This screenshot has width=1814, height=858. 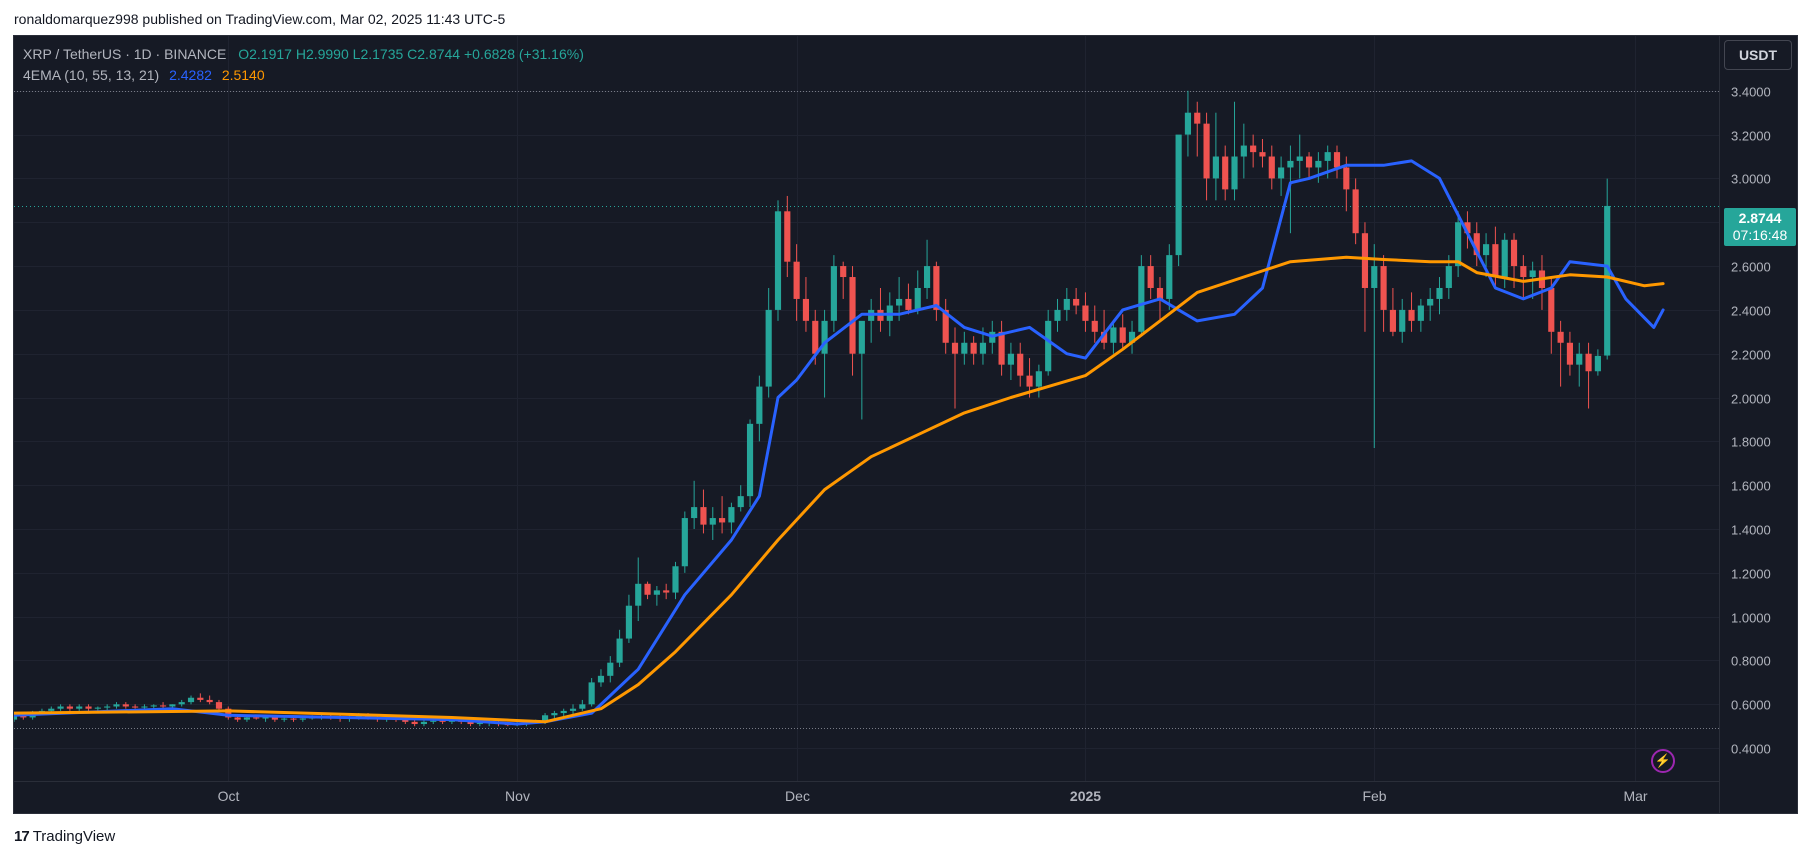 What do you see at coordinates (1751, 399) in the screenshot?
I see `price-tick-label: 2.0000` at bounding box center [1751, 399].